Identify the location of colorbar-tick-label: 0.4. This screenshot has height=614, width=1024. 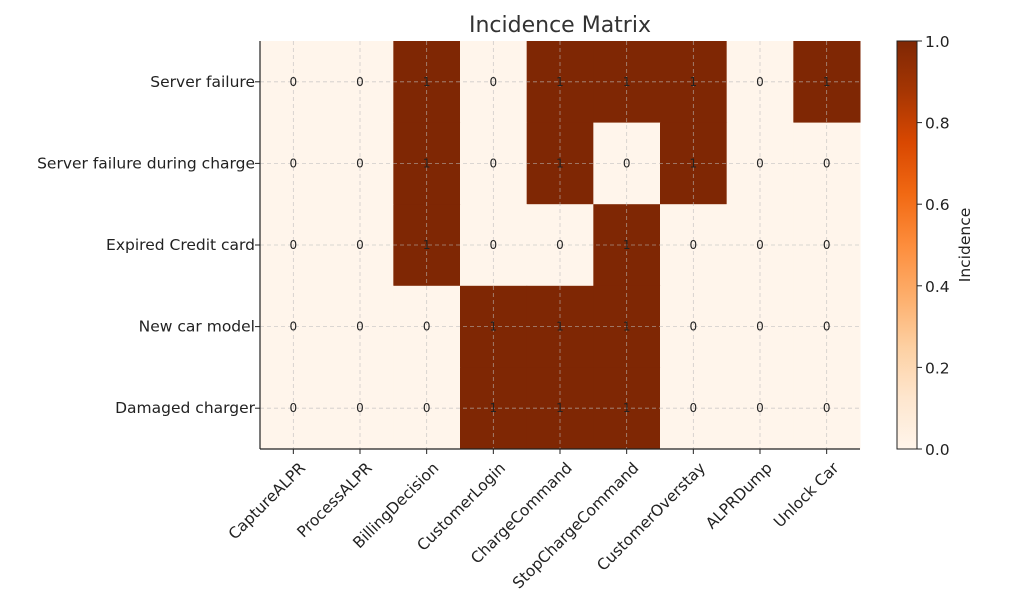
(937, 287).